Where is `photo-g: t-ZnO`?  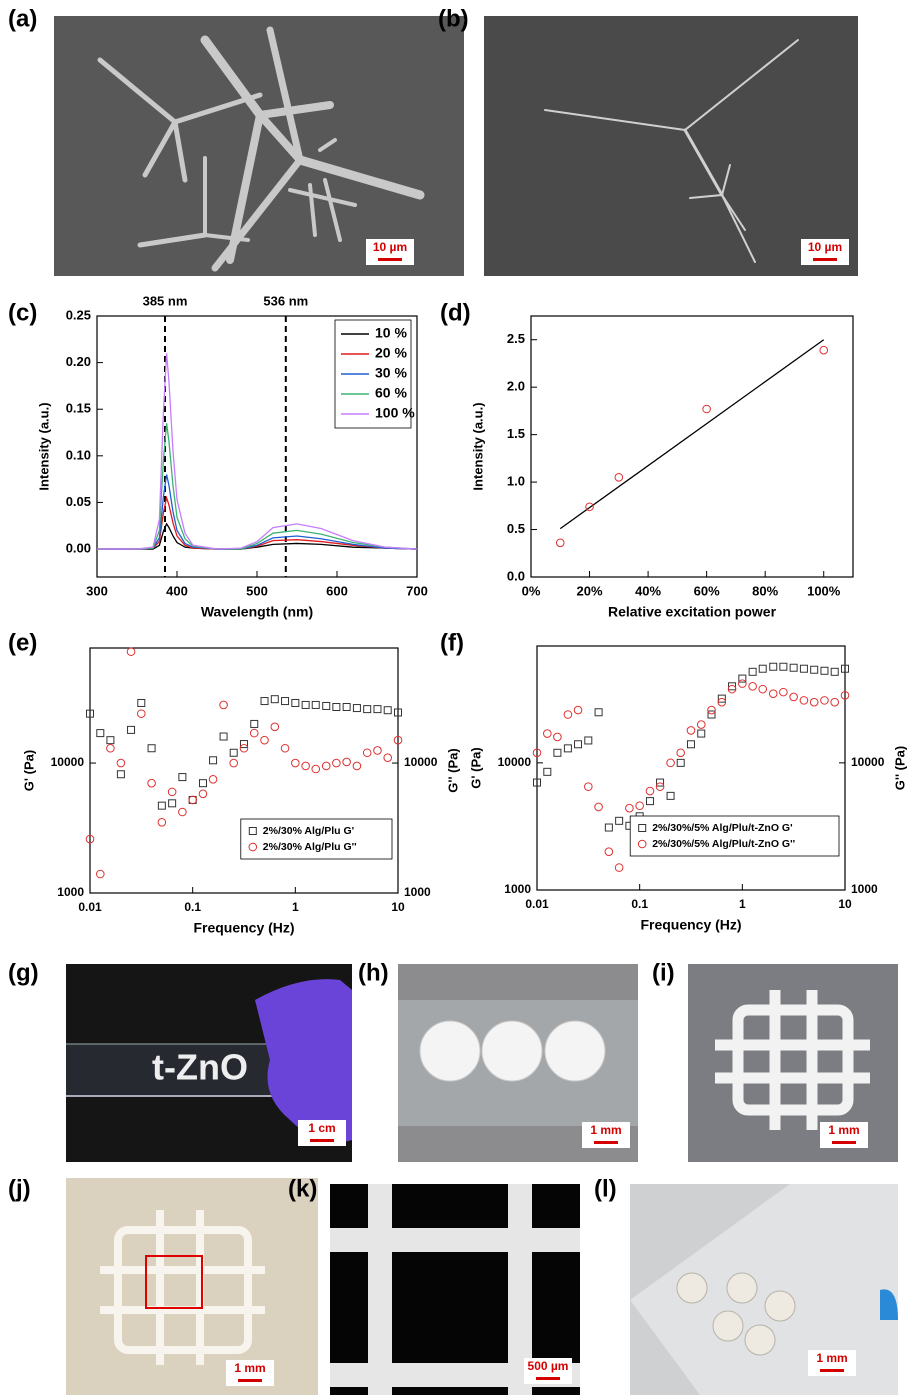 photo-g: t-ZnO is located at coordinates (209, 1063).